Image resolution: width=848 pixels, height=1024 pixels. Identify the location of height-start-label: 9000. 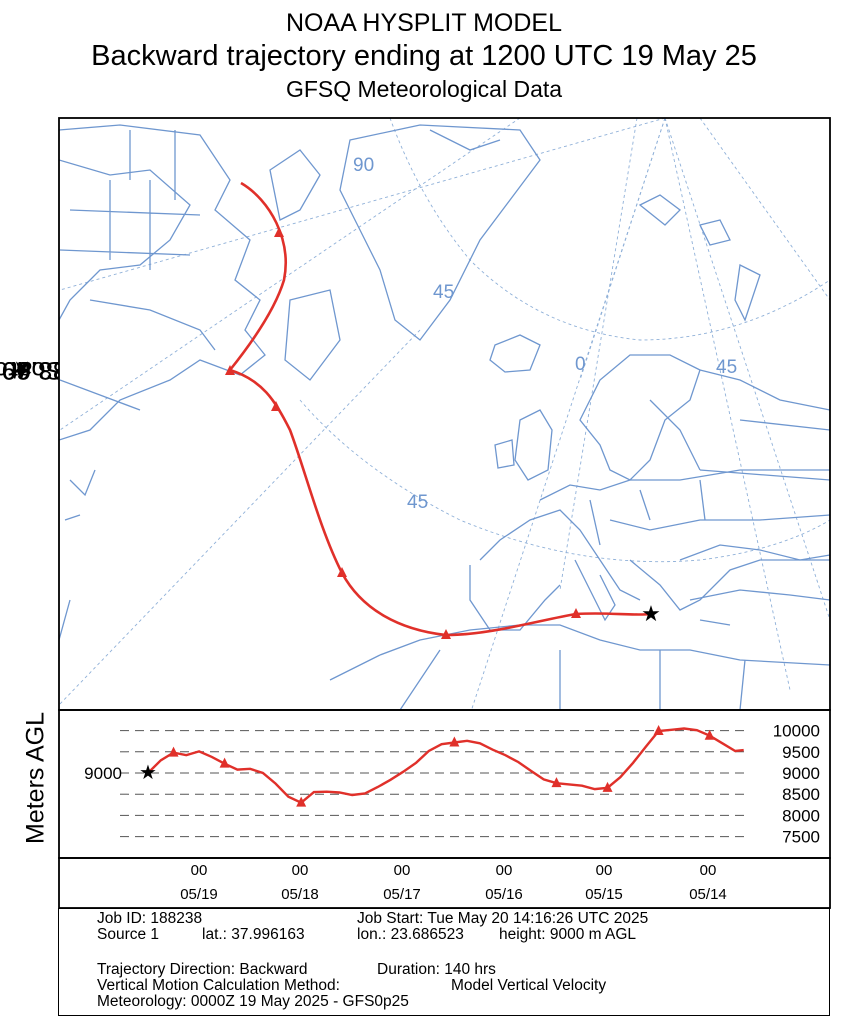
(103, 773).